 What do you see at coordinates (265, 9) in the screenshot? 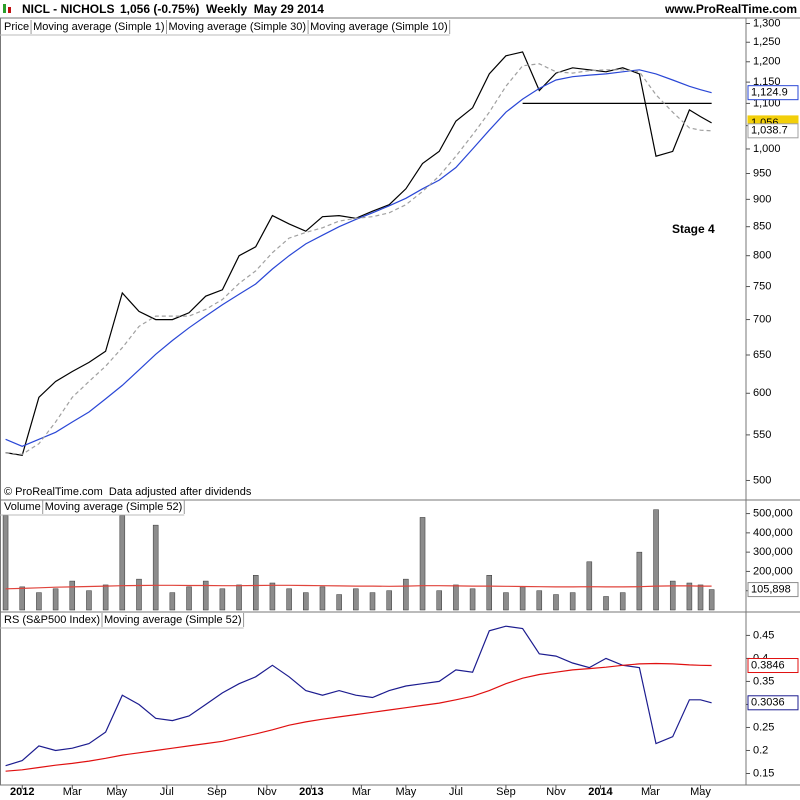
I see `period: Weekly May 29 2014` at bounding box center [265, 9].